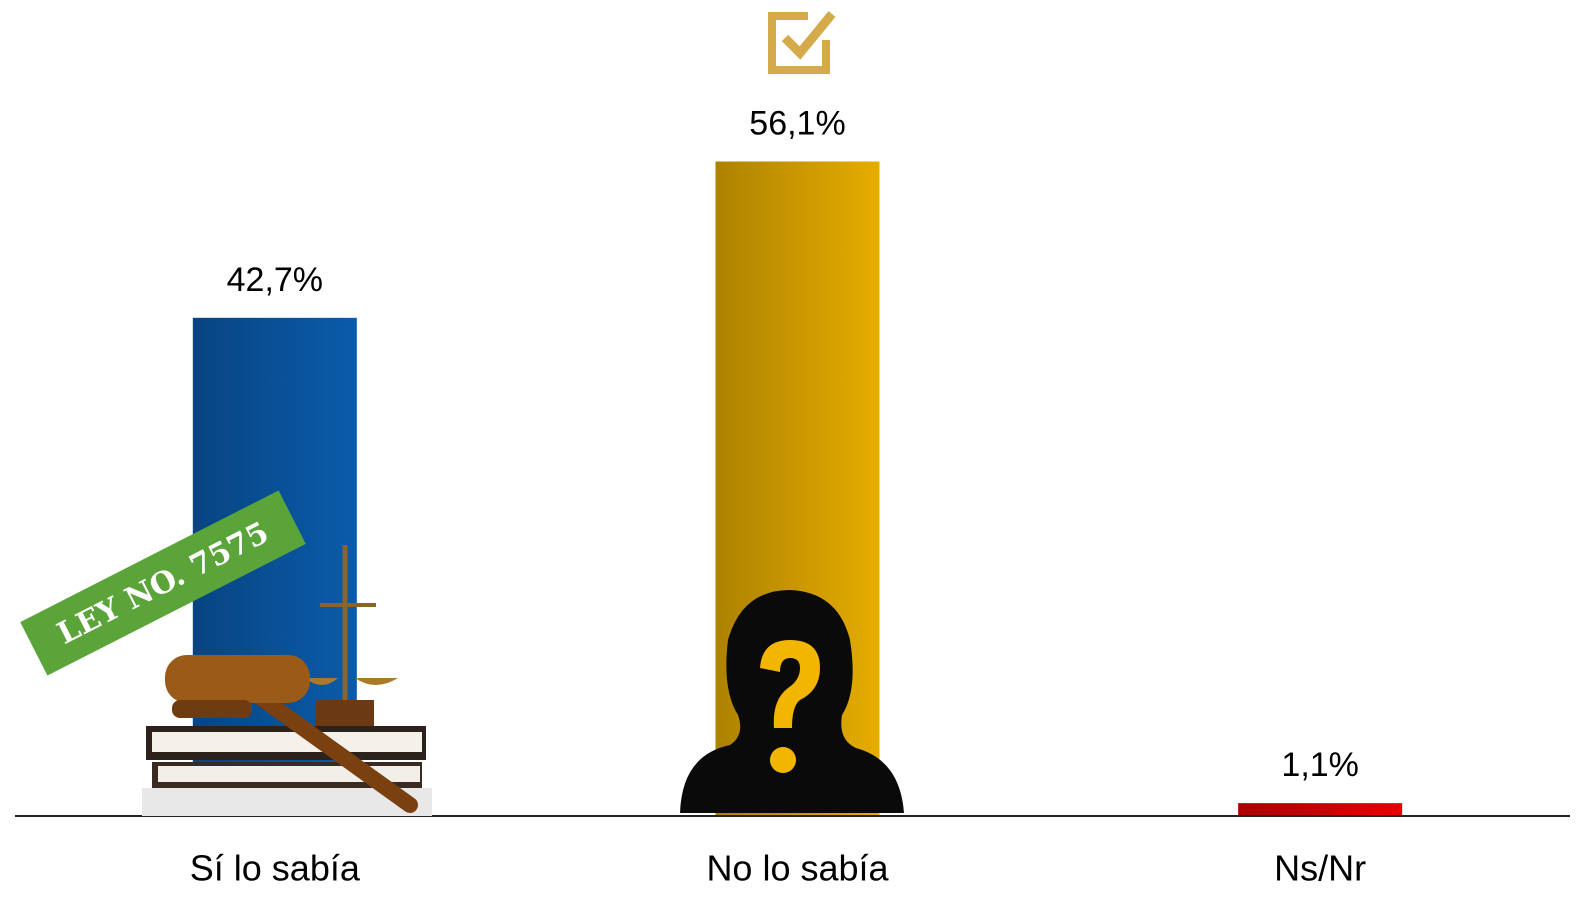  What do you see at coordinates (802, 42) in the screenshot?
I see `check-icon` at bounding box center [802, 42].